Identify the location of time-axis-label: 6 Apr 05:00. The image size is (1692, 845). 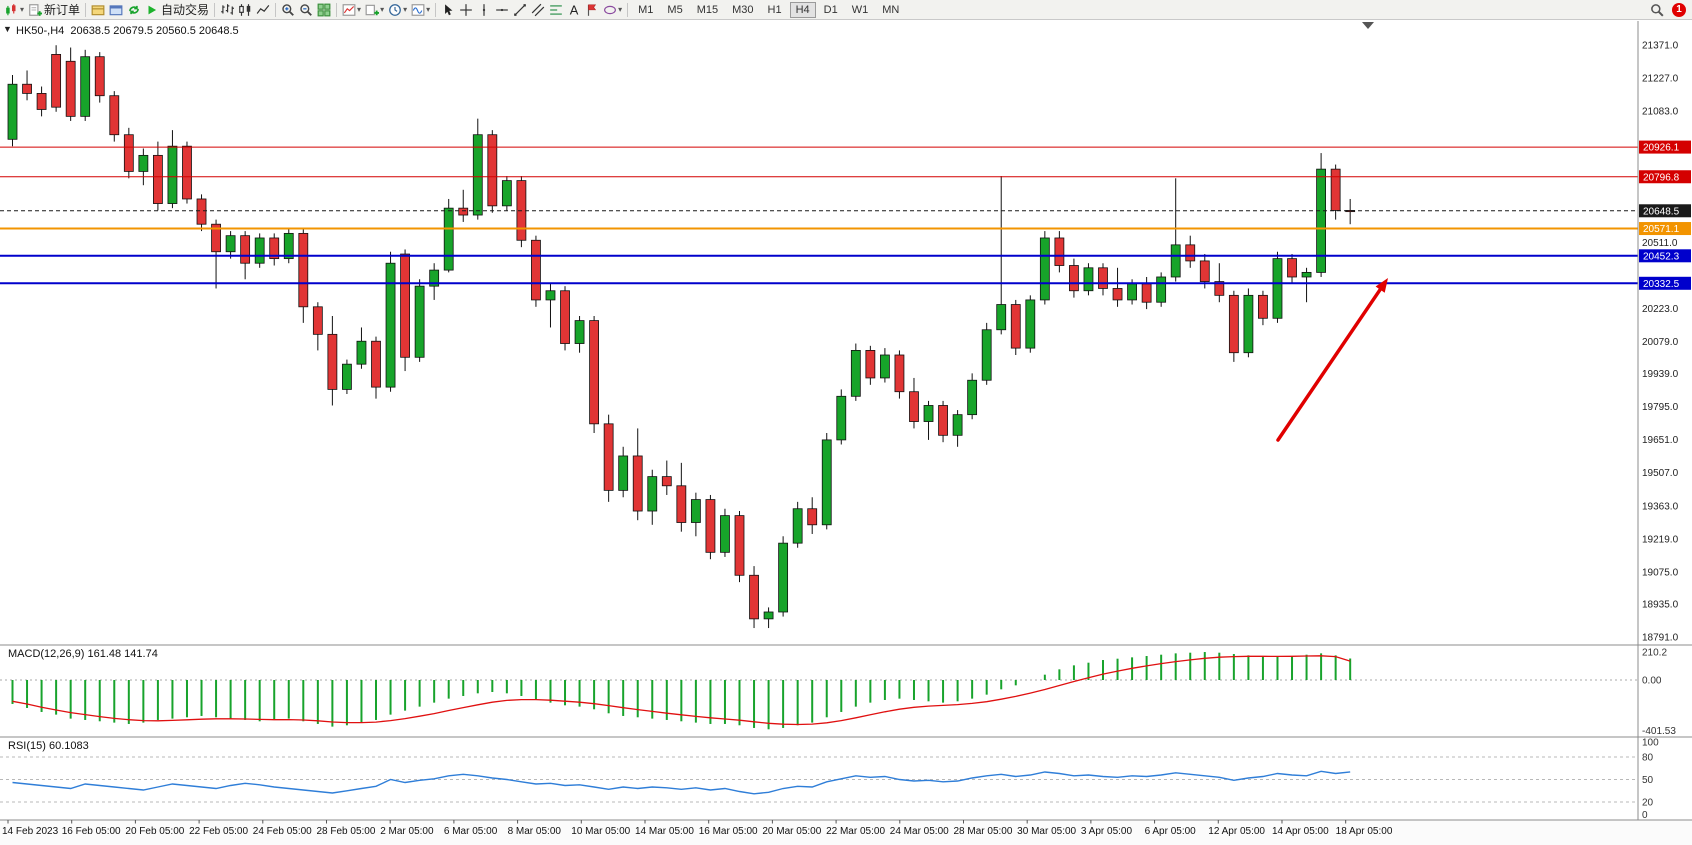
(1171, 831).